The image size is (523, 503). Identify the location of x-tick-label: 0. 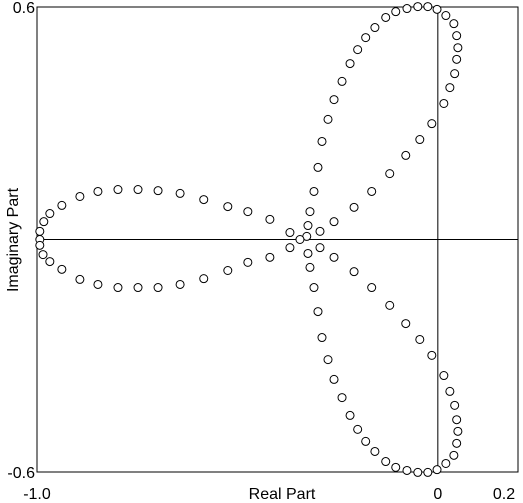
(437, 494).